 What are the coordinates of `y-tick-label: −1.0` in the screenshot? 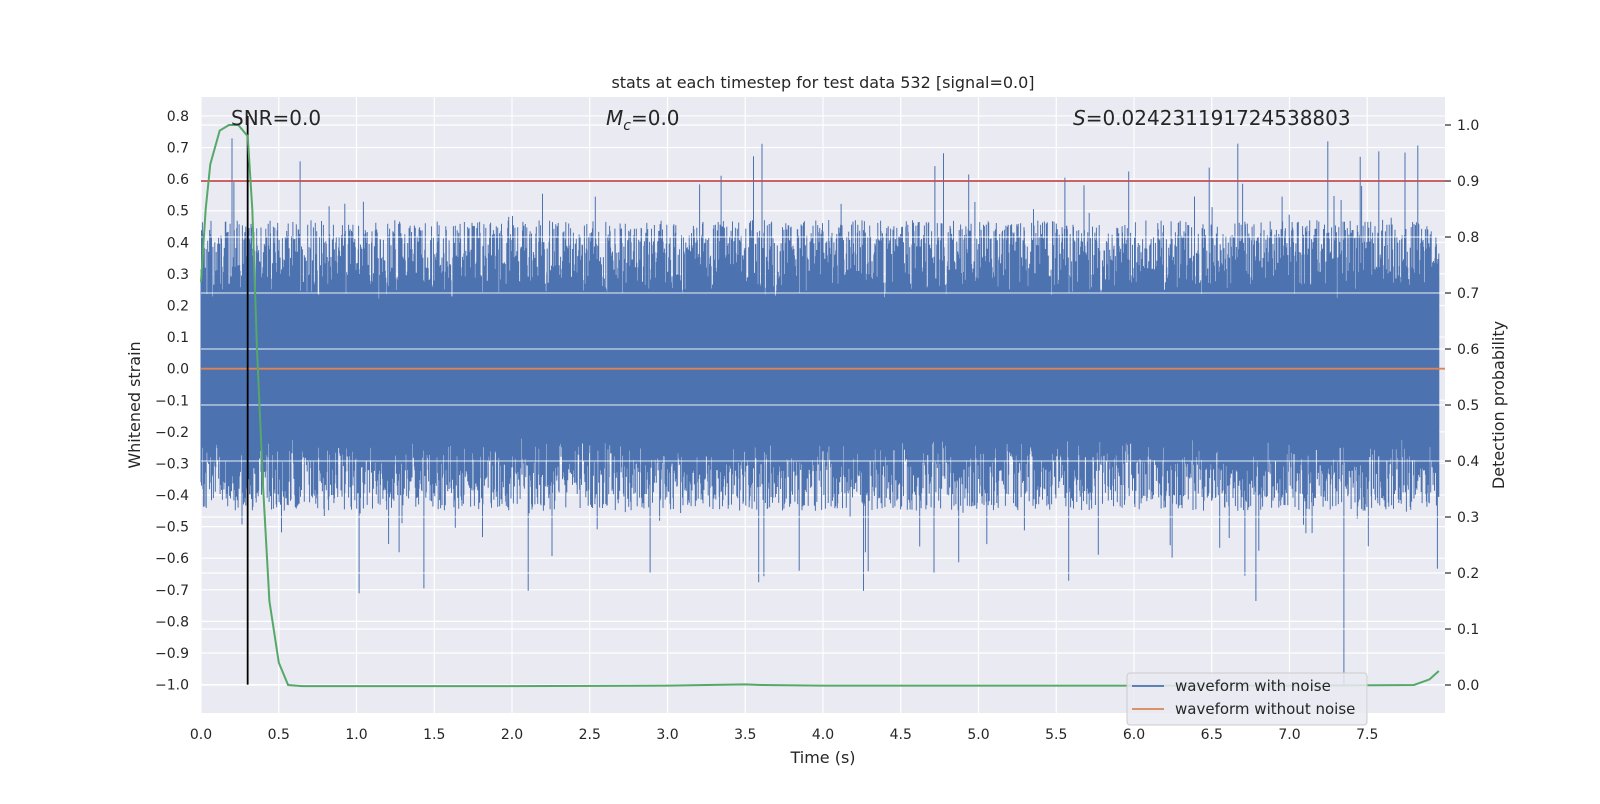 It's located at (172, 686).